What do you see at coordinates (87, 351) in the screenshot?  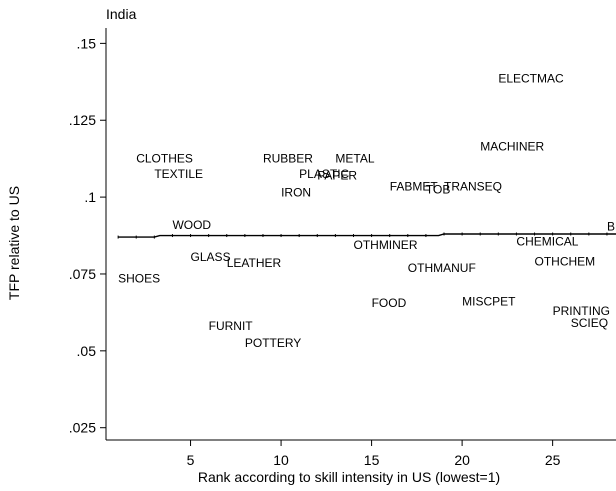 I see `y-tick-label: .05` at bounding box center [87, 351].